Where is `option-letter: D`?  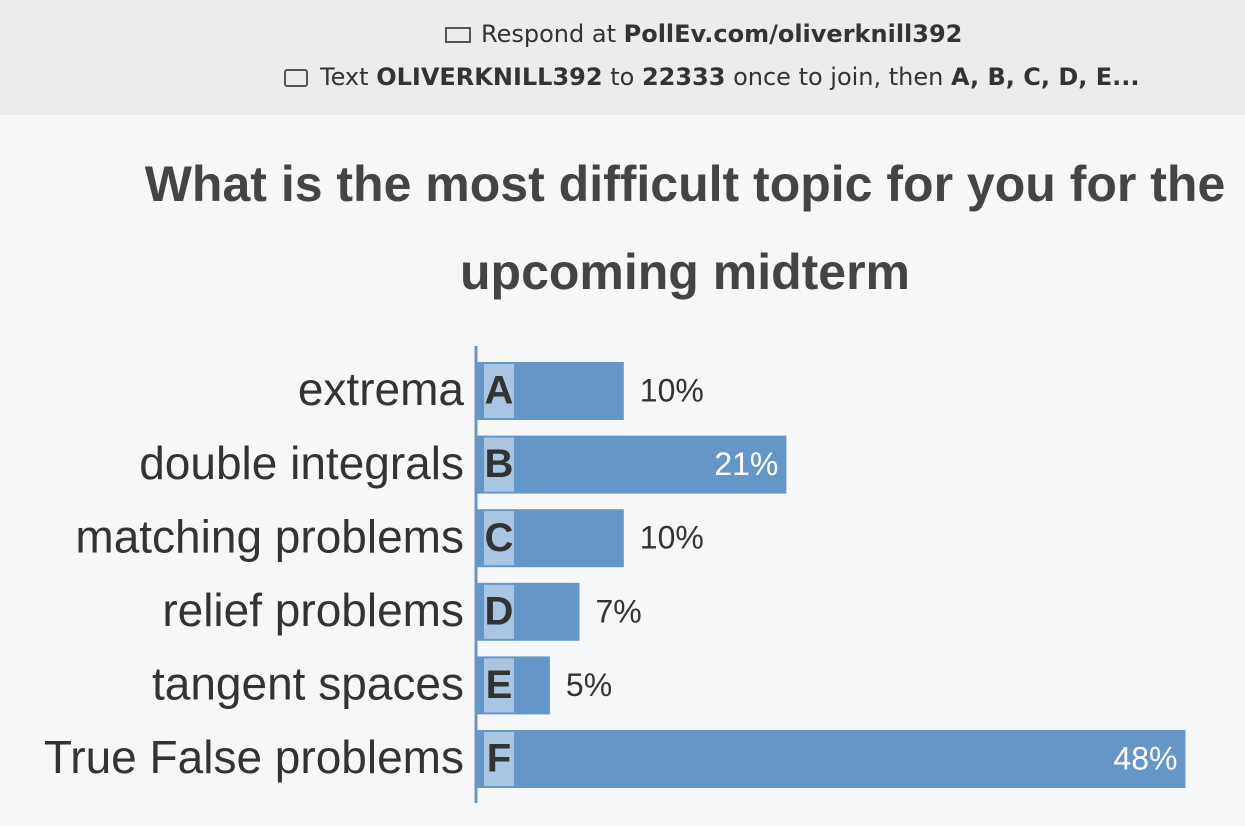 option-letter: D is located at coordinates (499, 611).